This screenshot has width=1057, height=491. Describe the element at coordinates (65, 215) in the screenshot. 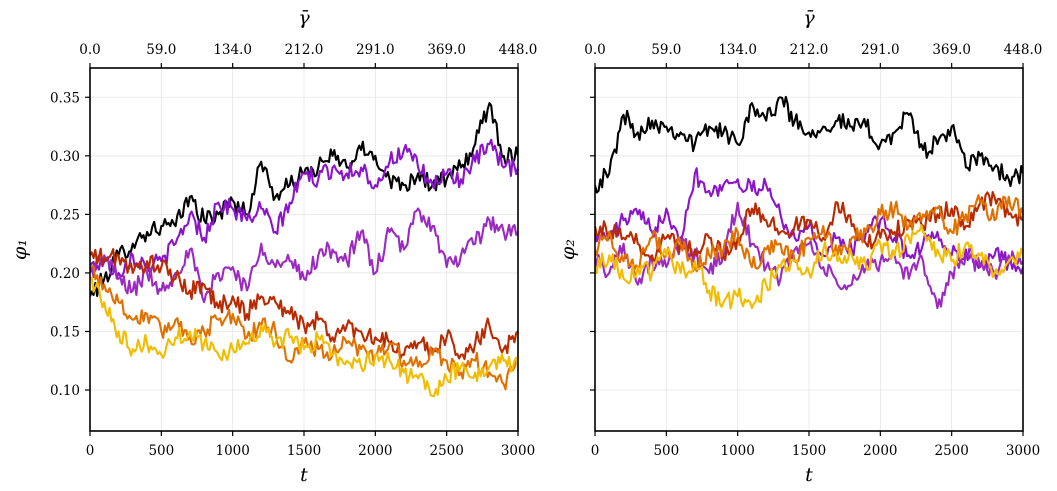

I see `y-tick-label: 0.25` at that location.